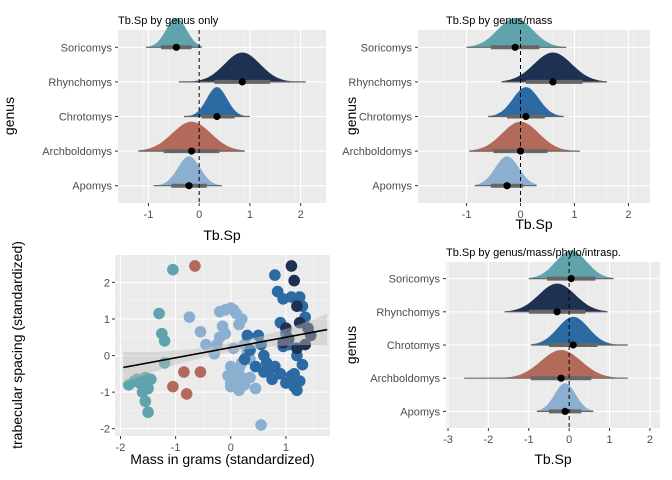 The width and height of the screenshot is (672, 480). What do you see at coordinates (499, 21) in the screenshot?
I see `panel-title: Tb.Sp by genus/mass` at bounding box center [499, 21].